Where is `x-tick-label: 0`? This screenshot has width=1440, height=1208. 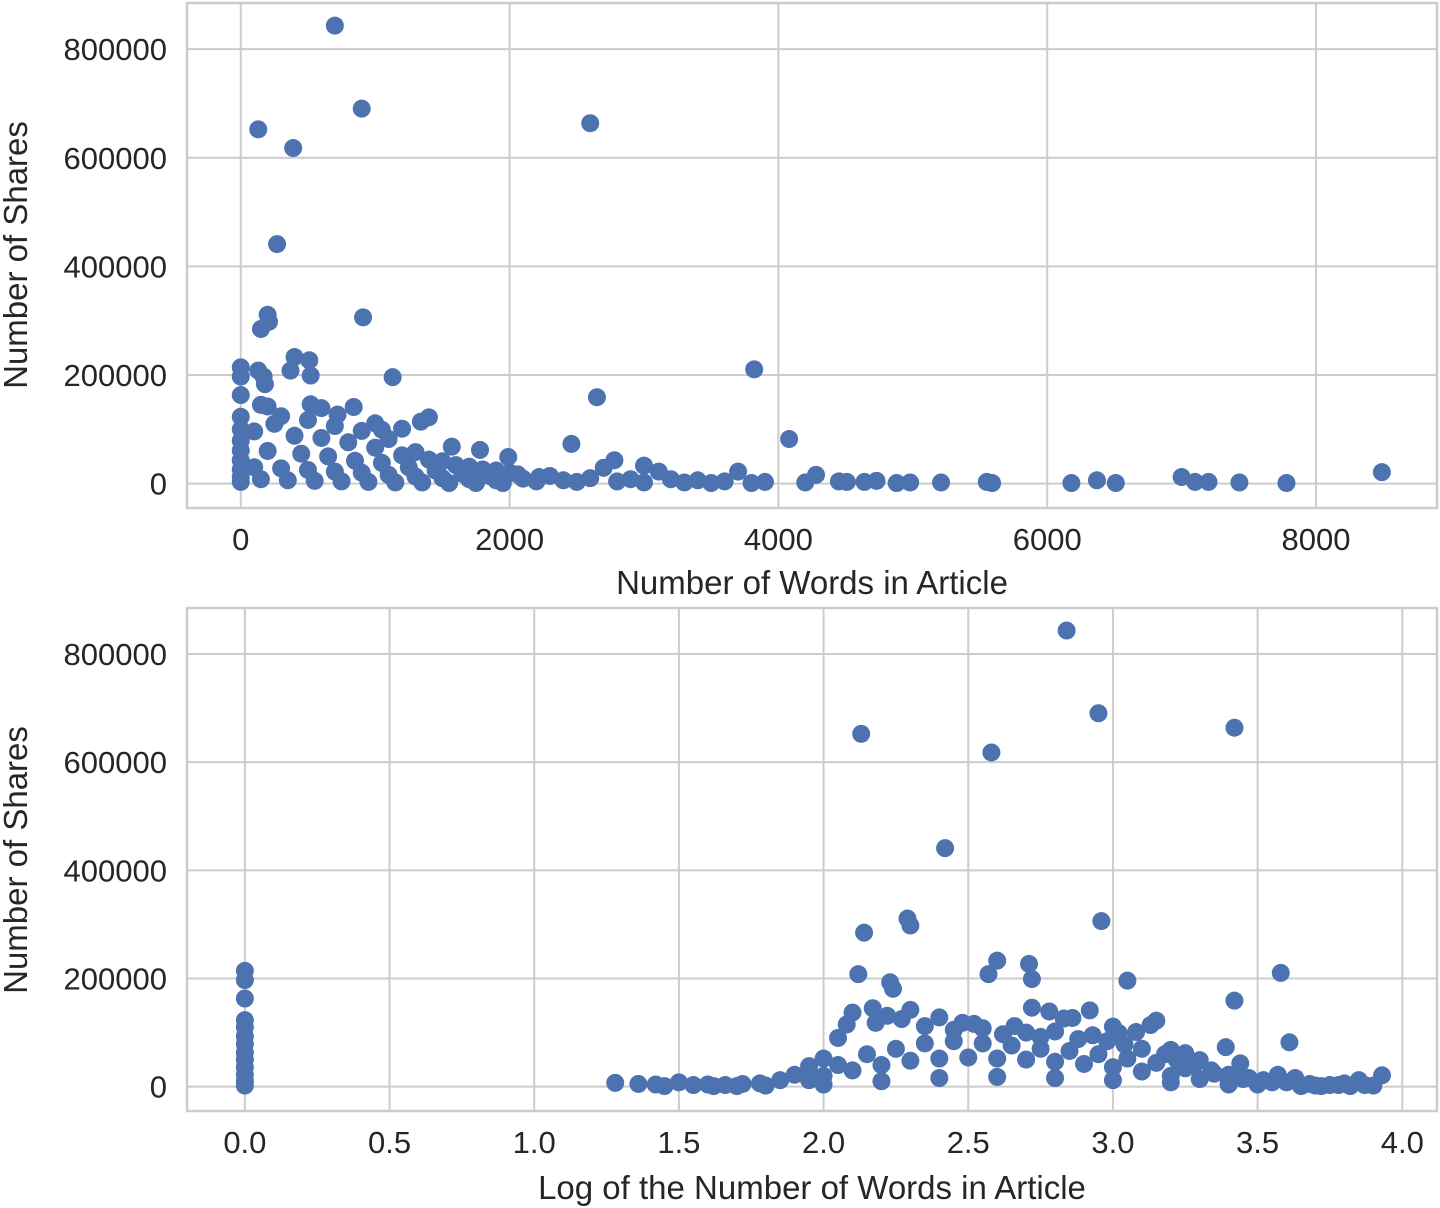 x-tick-label: 0 is located at coordinates (240, 539).